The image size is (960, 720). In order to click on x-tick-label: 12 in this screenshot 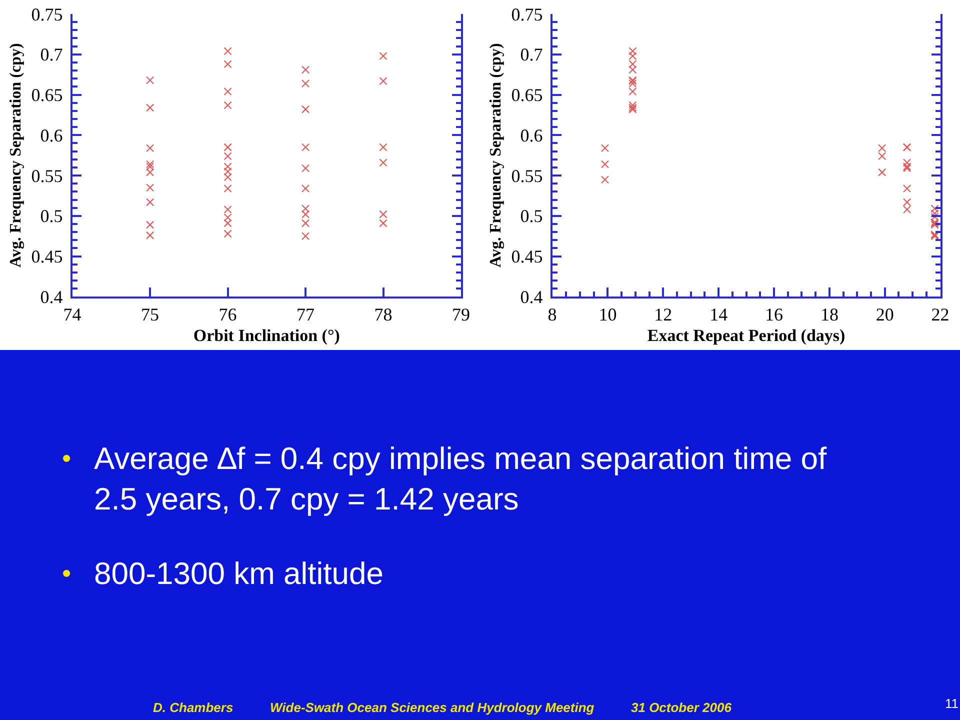, I will do `click(663, 314)`.